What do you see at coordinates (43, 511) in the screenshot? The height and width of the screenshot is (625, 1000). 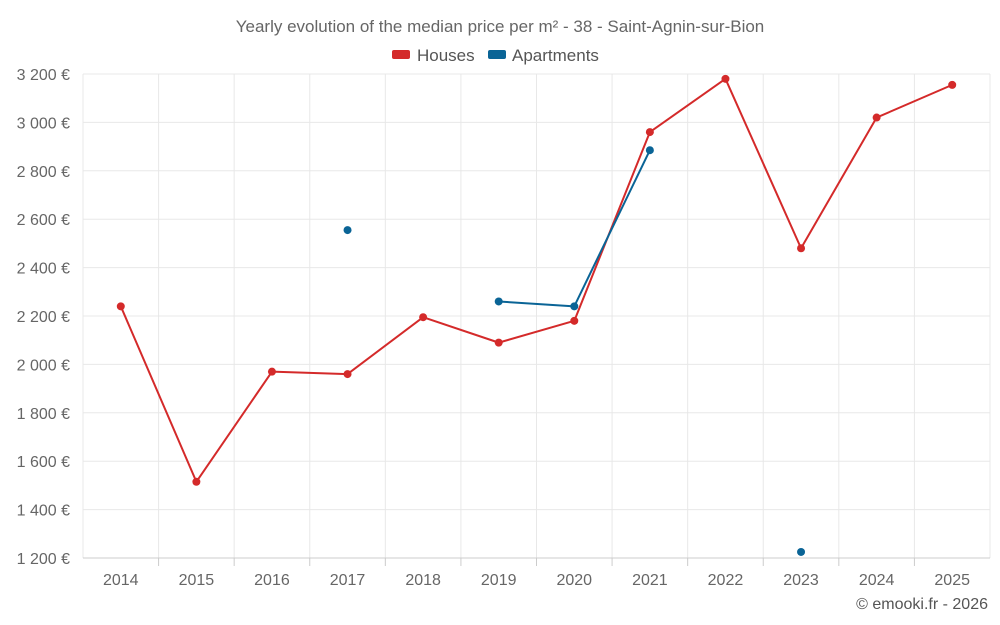 I see `y-tick-label: 1 400 €` at bounding box center [43, 511].